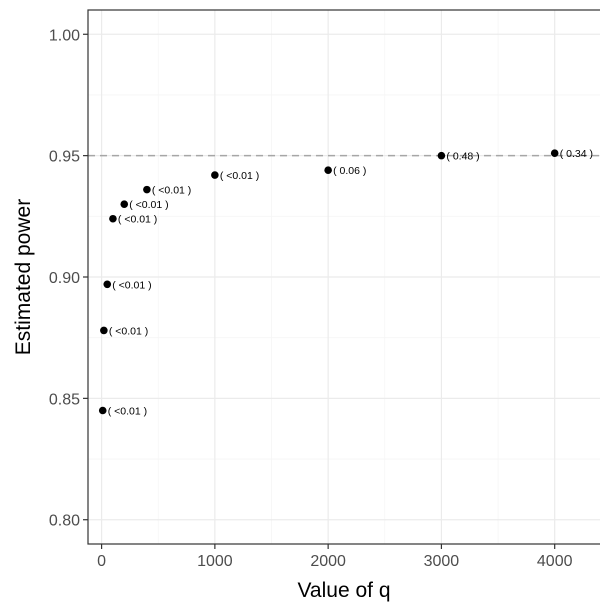 The width and height of the screenshot is (600, 612). I want to click on x-tick-label: 4000, so click(555, 561).